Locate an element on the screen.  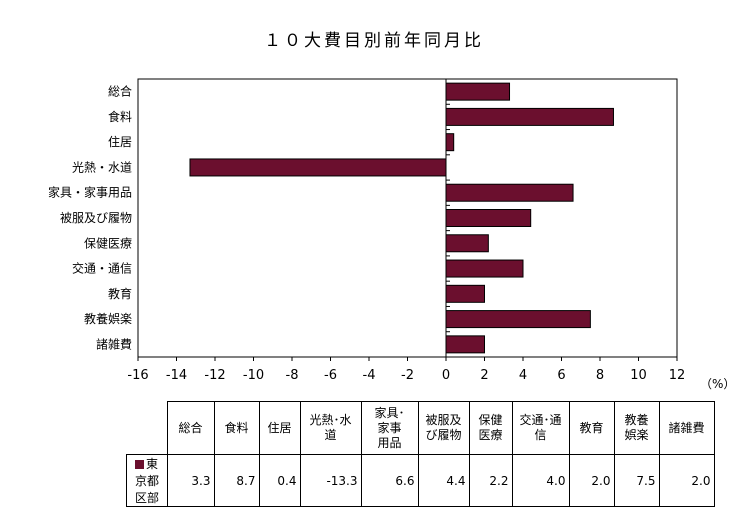
table-cell: 8.7 is located at coordinates (236, 480).